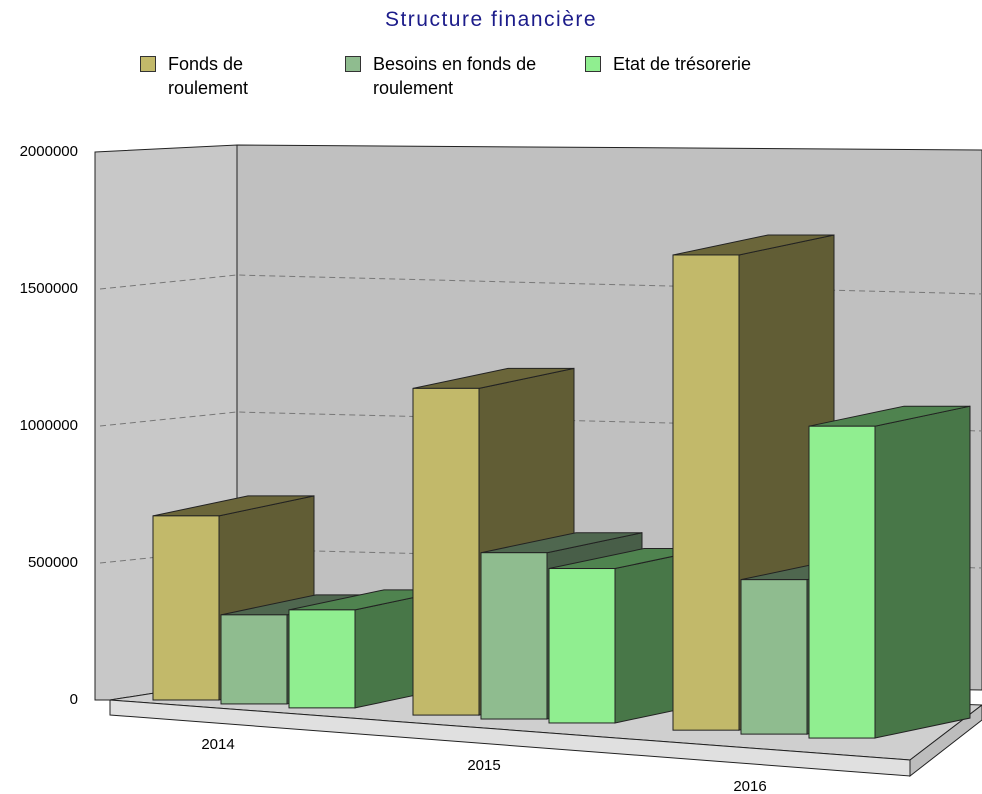 This screenshot has height=794, width=982. Describe the element at coordinates (208, 76) in the screenshot. I see `legend-label: Fonds de roulement` at that location.